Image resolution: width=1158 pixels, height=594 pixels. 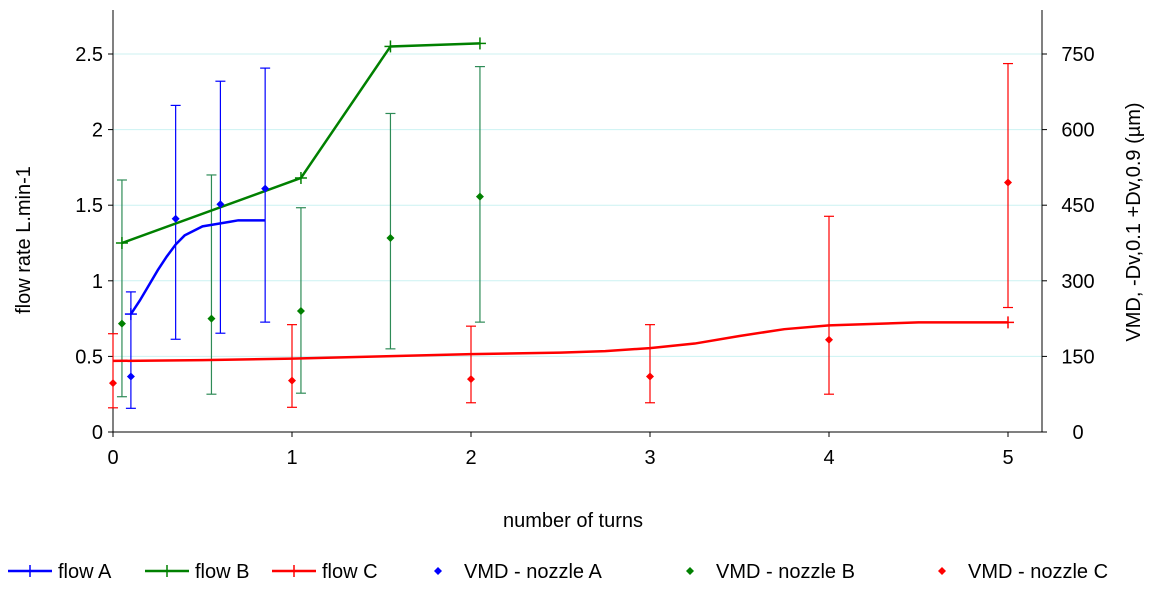 What do you see at coordinates (97, 433) in the screenshot?
I see `y-left-tick-label: 0` at bounding box center [97, 433].